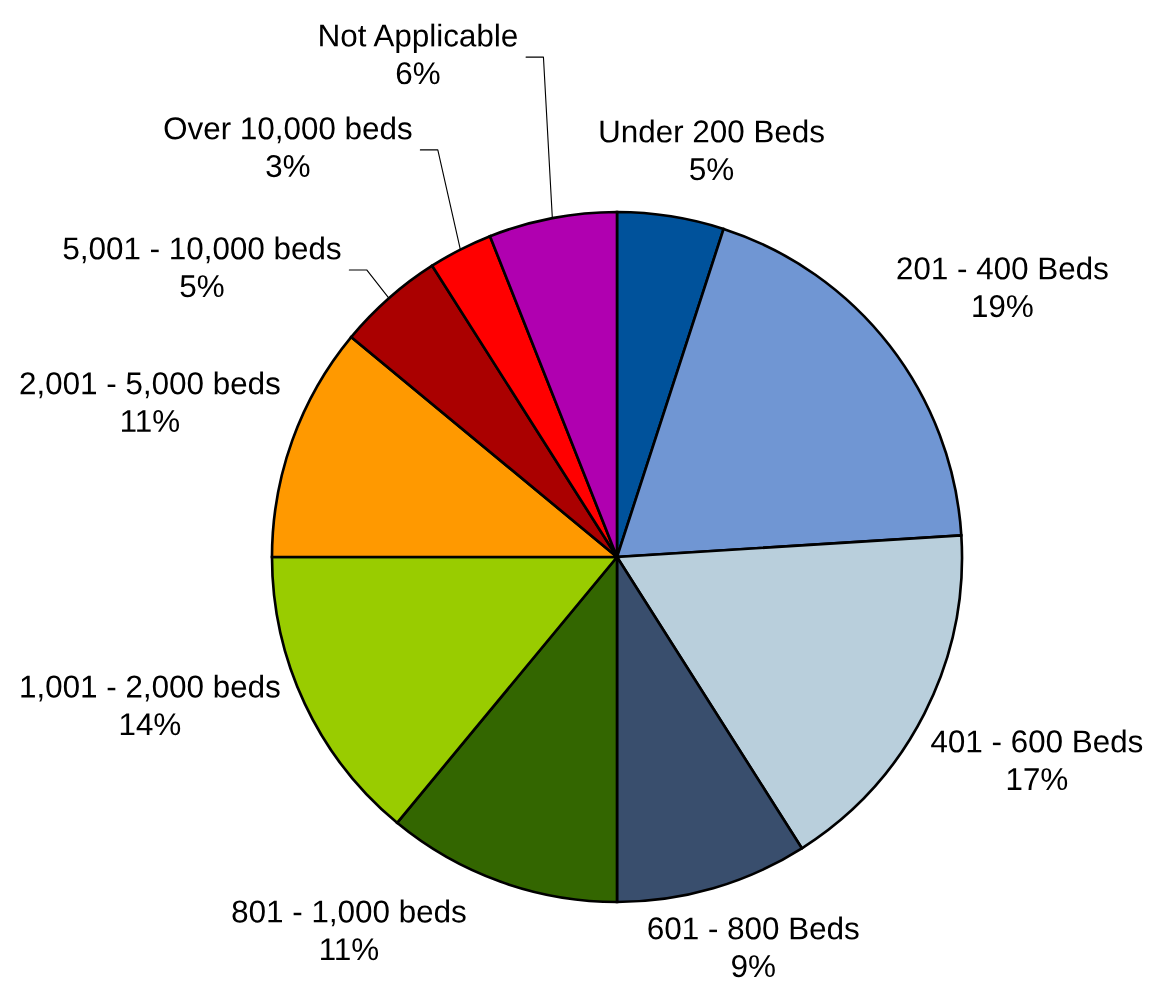 The image size is (1151, 989). Describe the element at coordinates (288, 130) in the screenshot. I see `slice-label: Over 10,000 beds` at that location.